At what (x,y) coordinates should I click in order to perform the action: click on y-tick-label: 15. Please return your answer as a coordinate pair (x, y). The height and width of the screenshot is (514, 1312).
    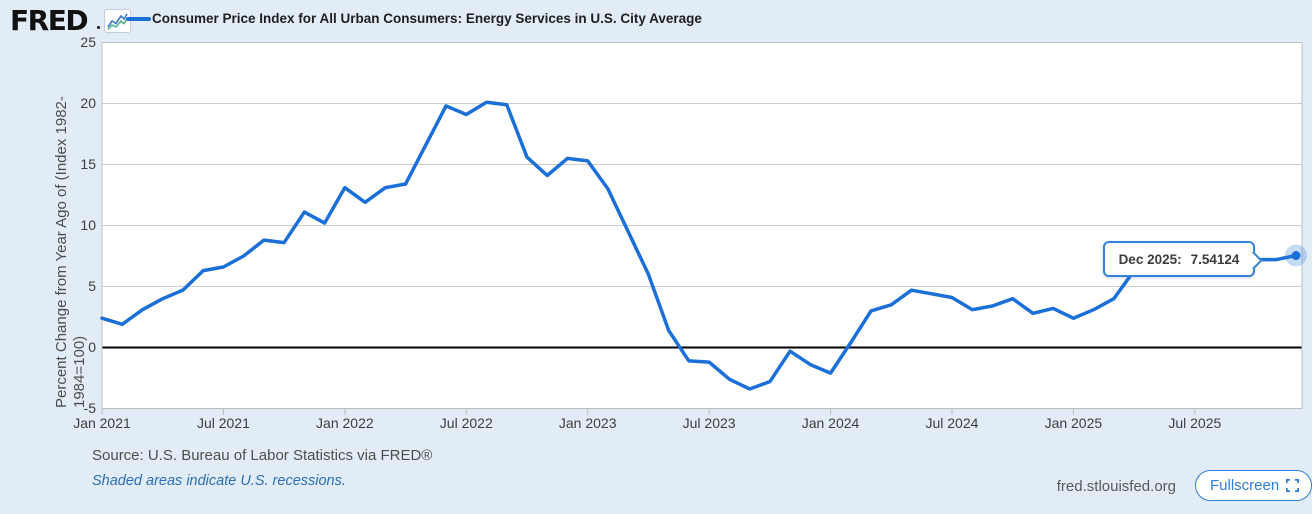
    Looking at the image, I should click on (88, 163).